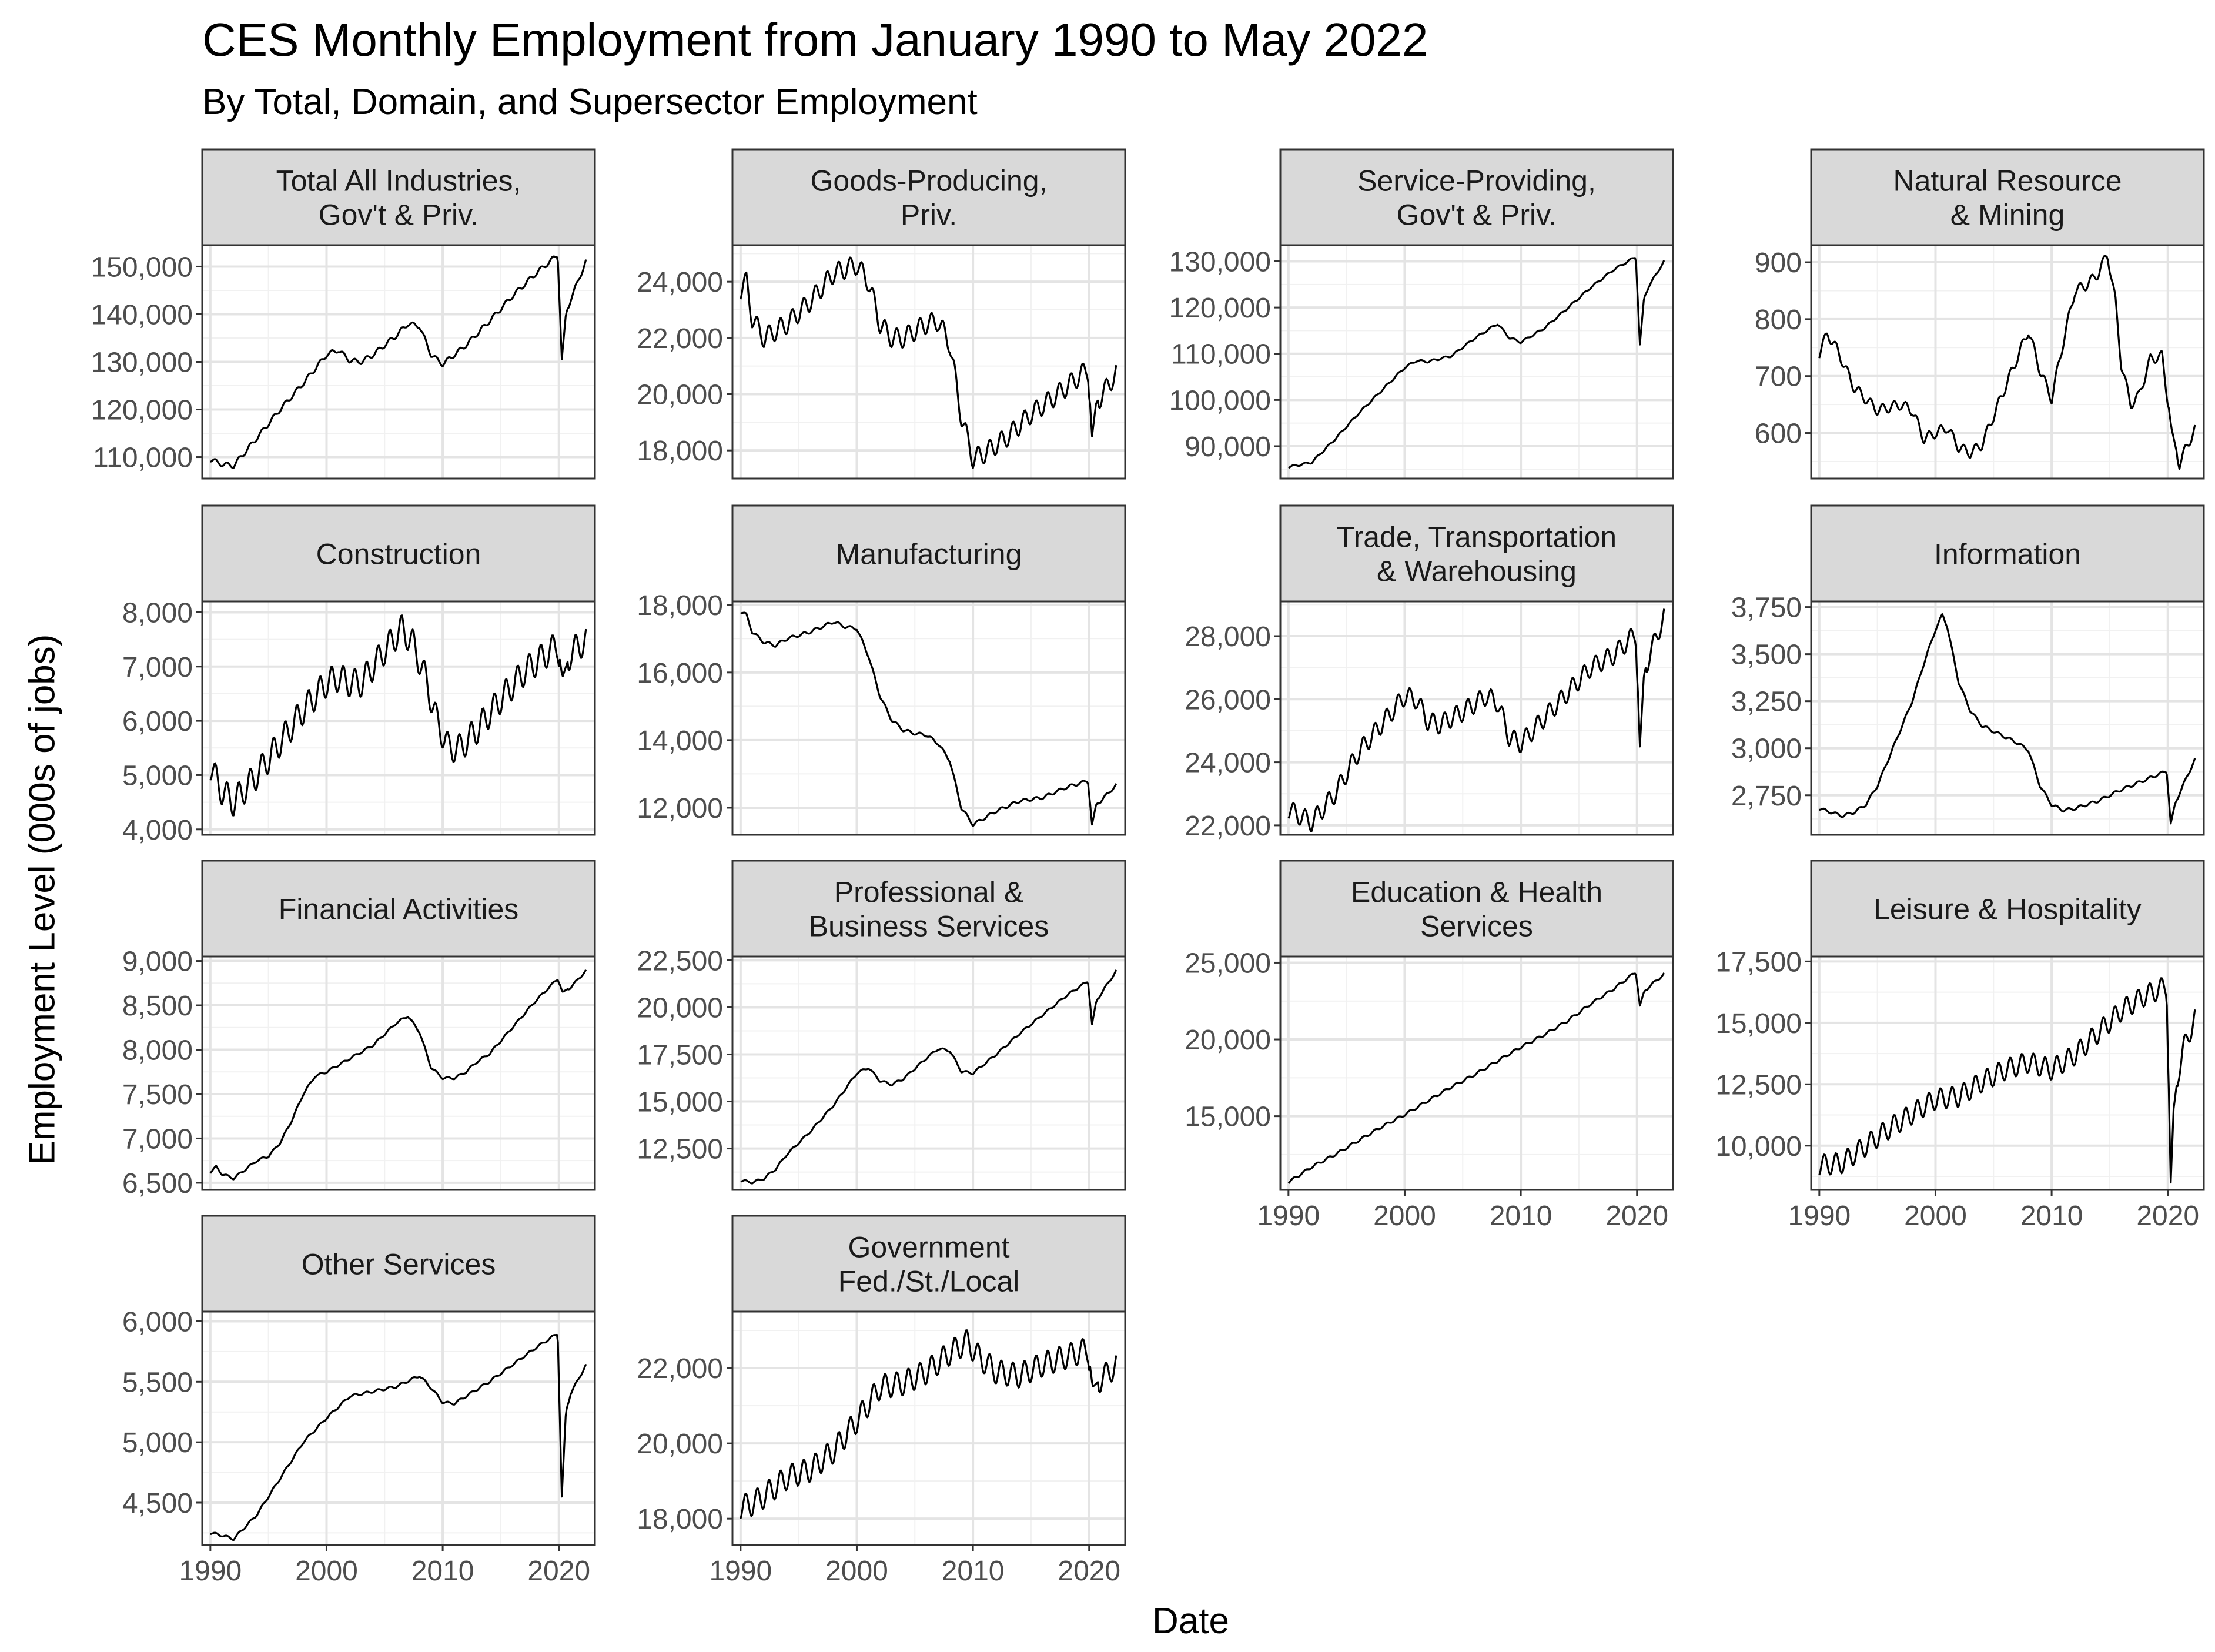  What do you see at coordinates (1228, 637) in the screenshot?
I see `y-tick-label: 28,000` at bounding box center [1228, 637].